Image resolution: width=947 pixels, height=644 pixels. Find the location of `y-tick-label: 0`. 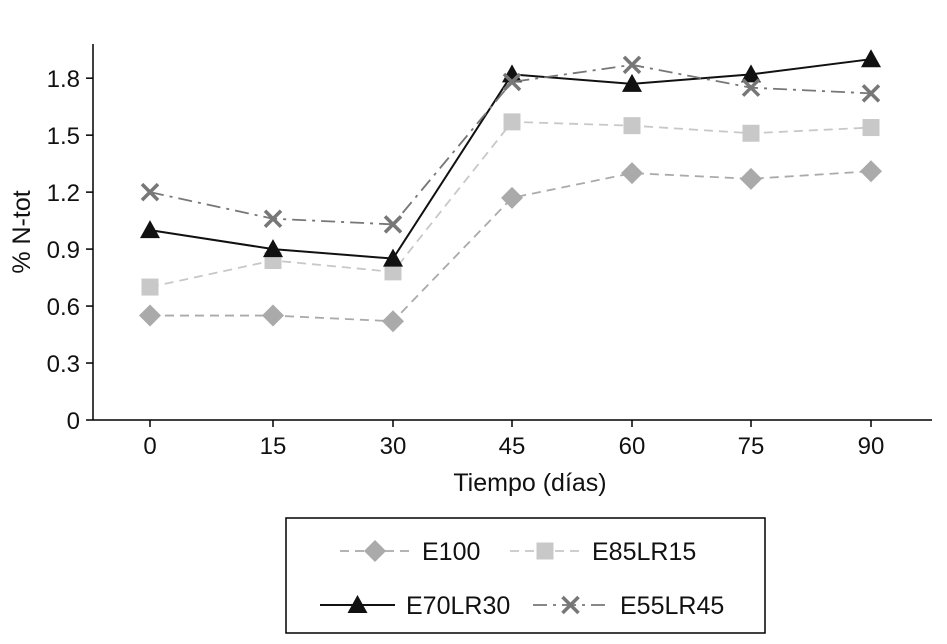

y-tick-label: 0 is located at coordinates (73, 421).